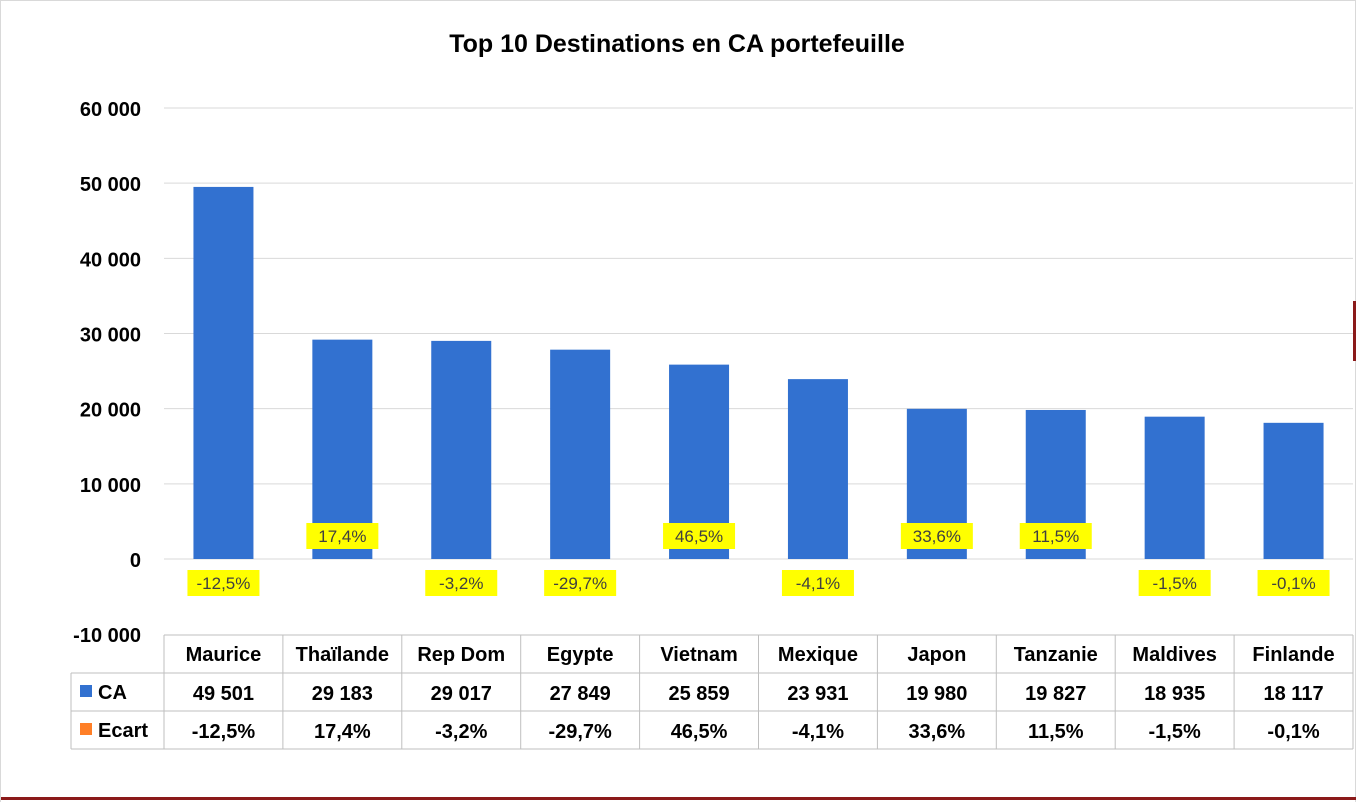  Describe the element at coordinates (1174, 655) in the screenshot. I see `category-label-maldives: Maldives` at that location.